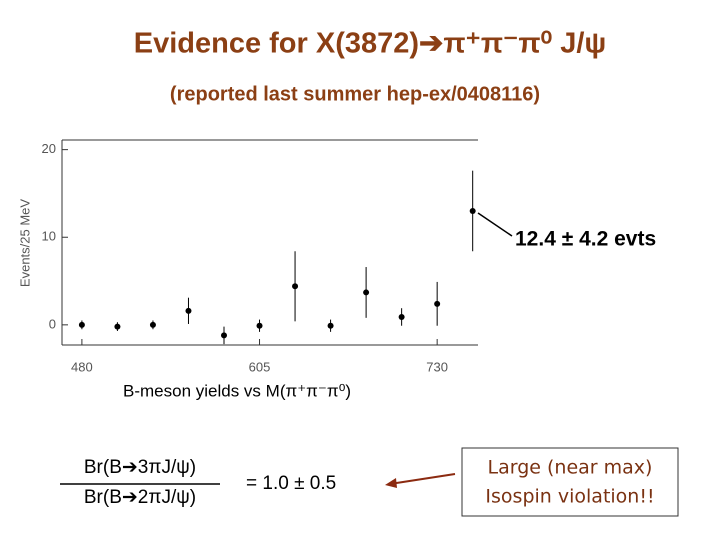 This screenshot has width=720, height=540. What do you see at coordinates (82, 366) in the screenshot?
I see `x-tick-label: 480` at bounding box center [82, 366].